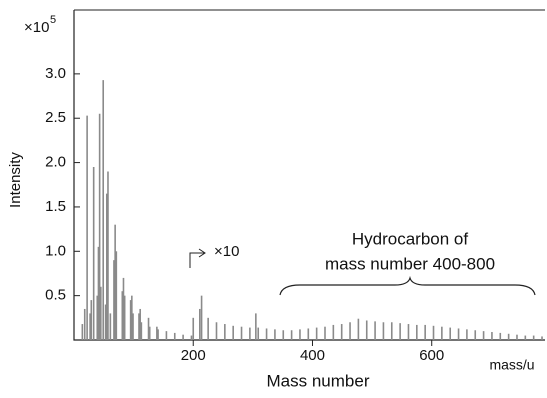 The width and height of the screenshot is (547, 398). Describe the element at coordinates (410, 238) in the screenshot. I see `annotation: Hydrocarbon of` at that location.